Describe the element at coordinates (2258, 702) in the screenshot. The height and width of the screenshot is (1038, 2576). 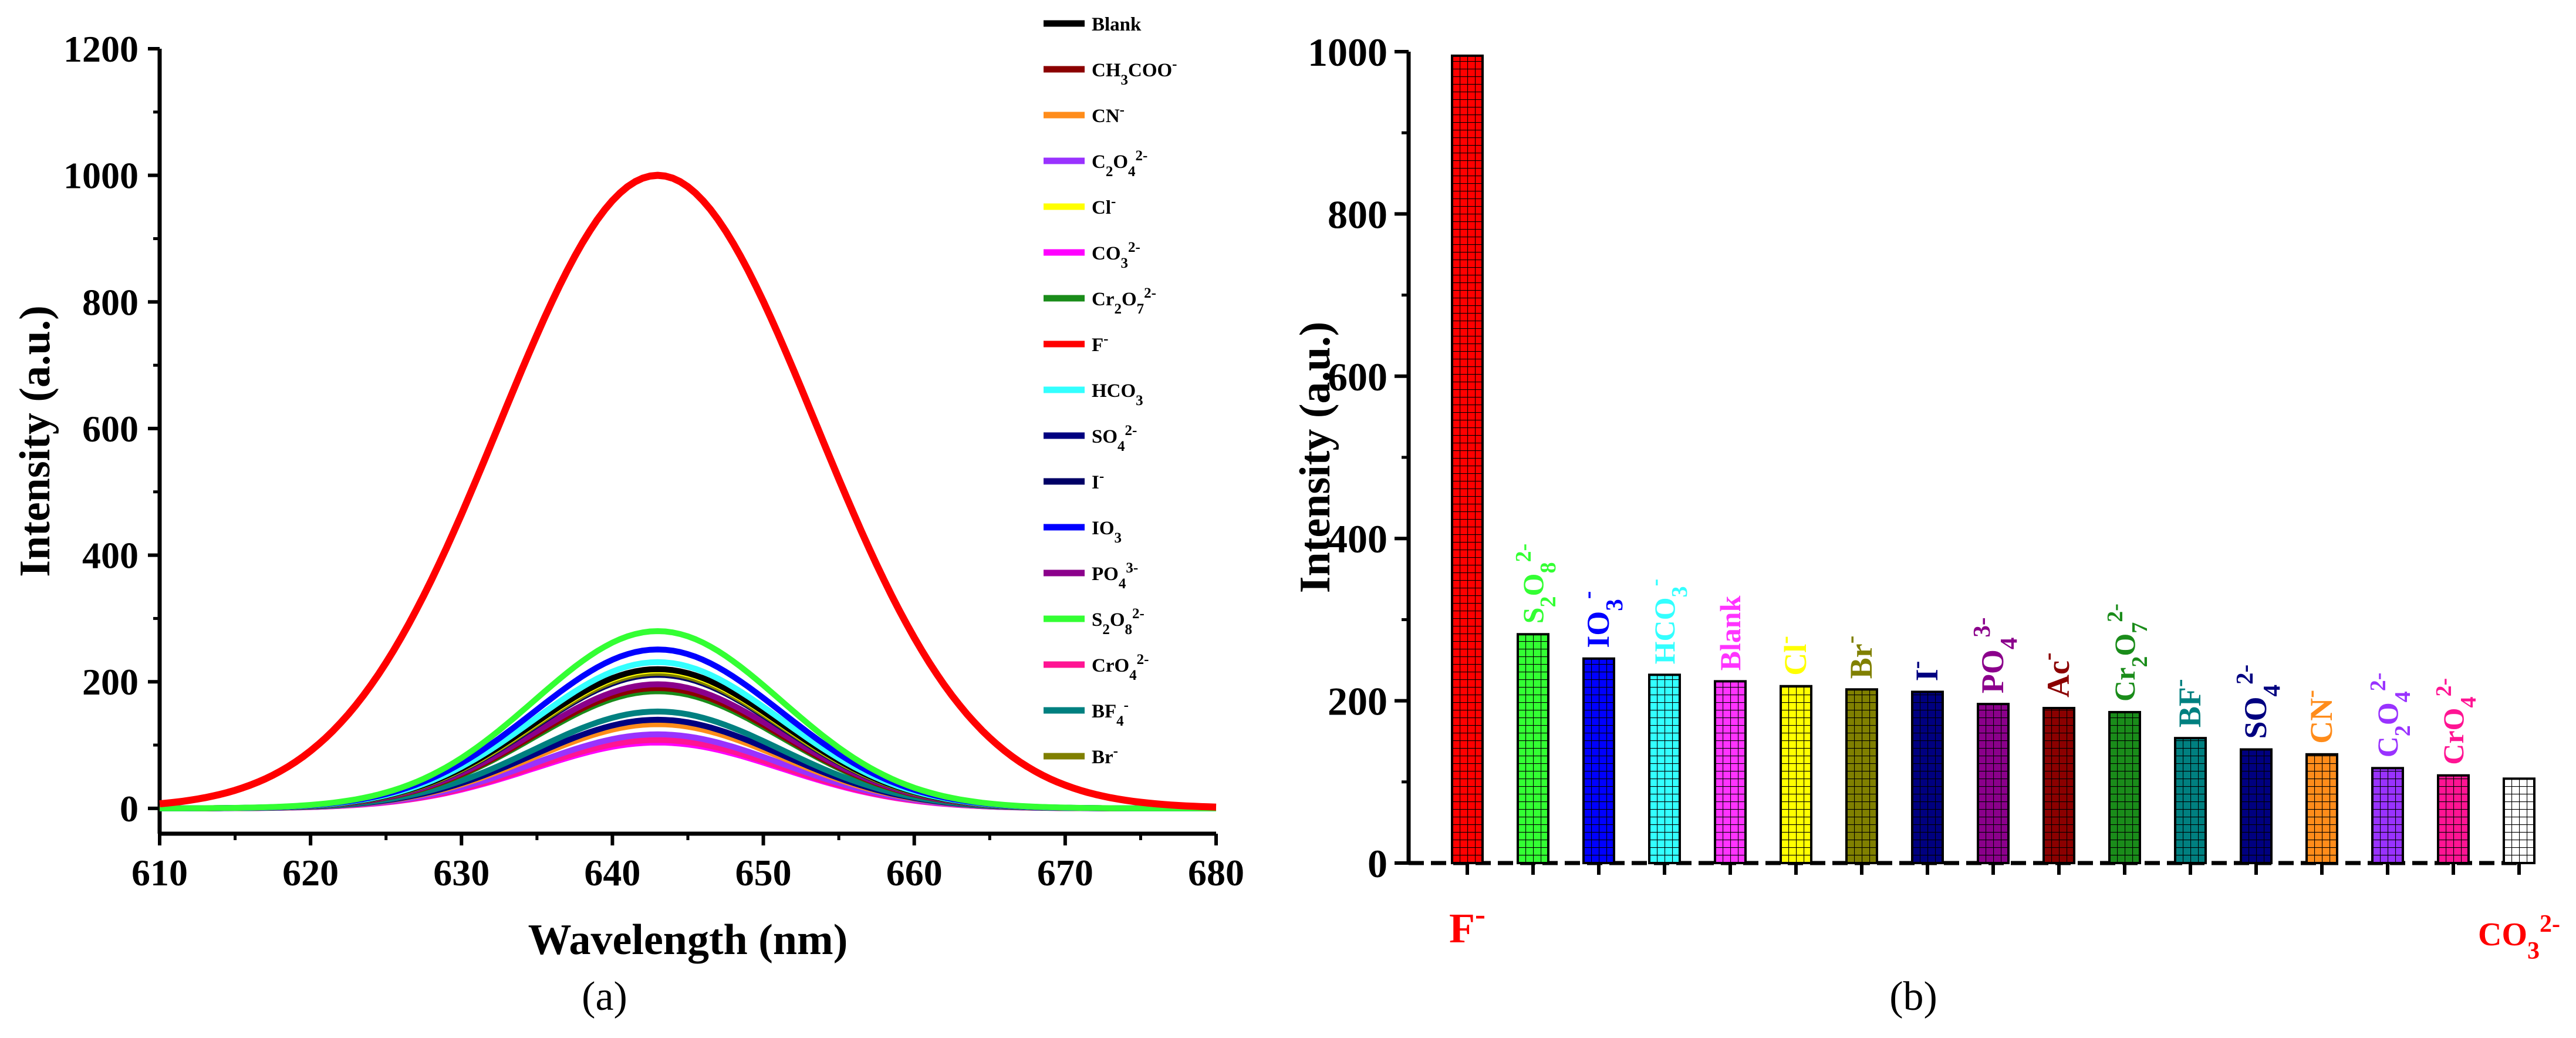
I see `category-label: SO42-` at that location.